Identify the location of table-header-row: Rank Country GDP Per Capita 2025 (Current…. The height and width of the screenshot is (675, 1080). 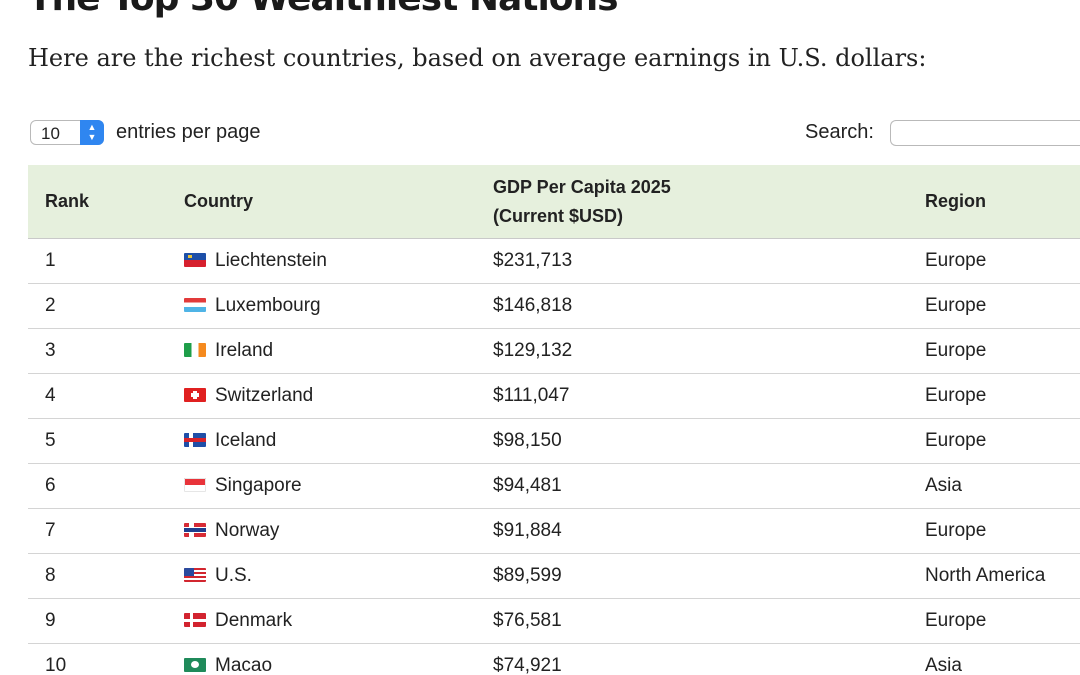
(554, 202).